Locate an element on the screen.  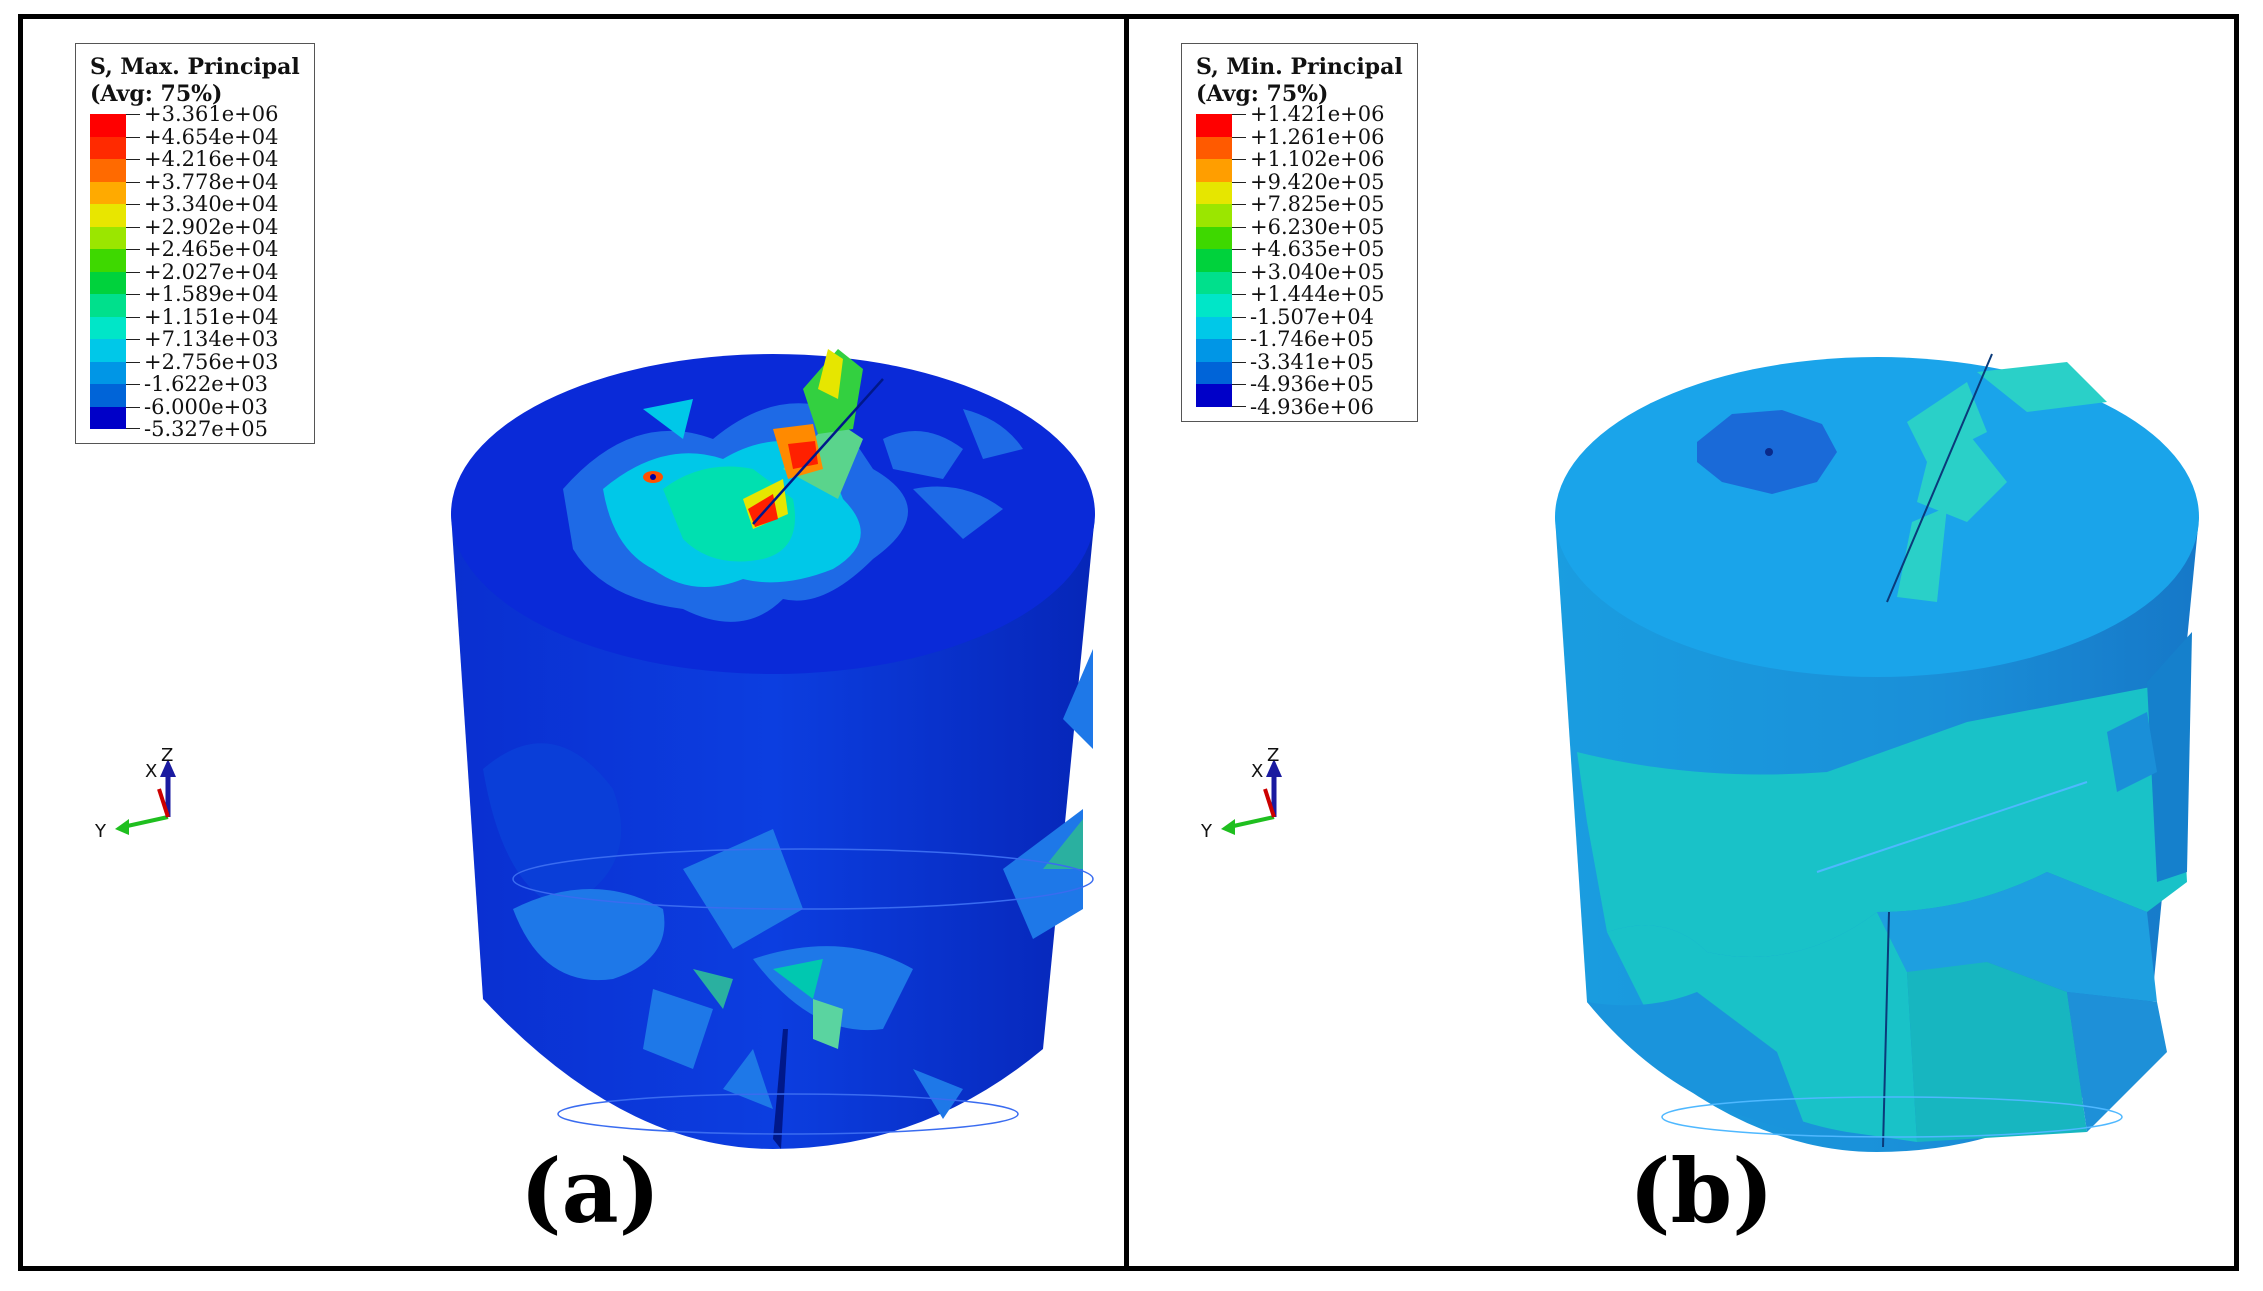
legend-row: +7.825e+05 is located at coordinates (1296, 209).